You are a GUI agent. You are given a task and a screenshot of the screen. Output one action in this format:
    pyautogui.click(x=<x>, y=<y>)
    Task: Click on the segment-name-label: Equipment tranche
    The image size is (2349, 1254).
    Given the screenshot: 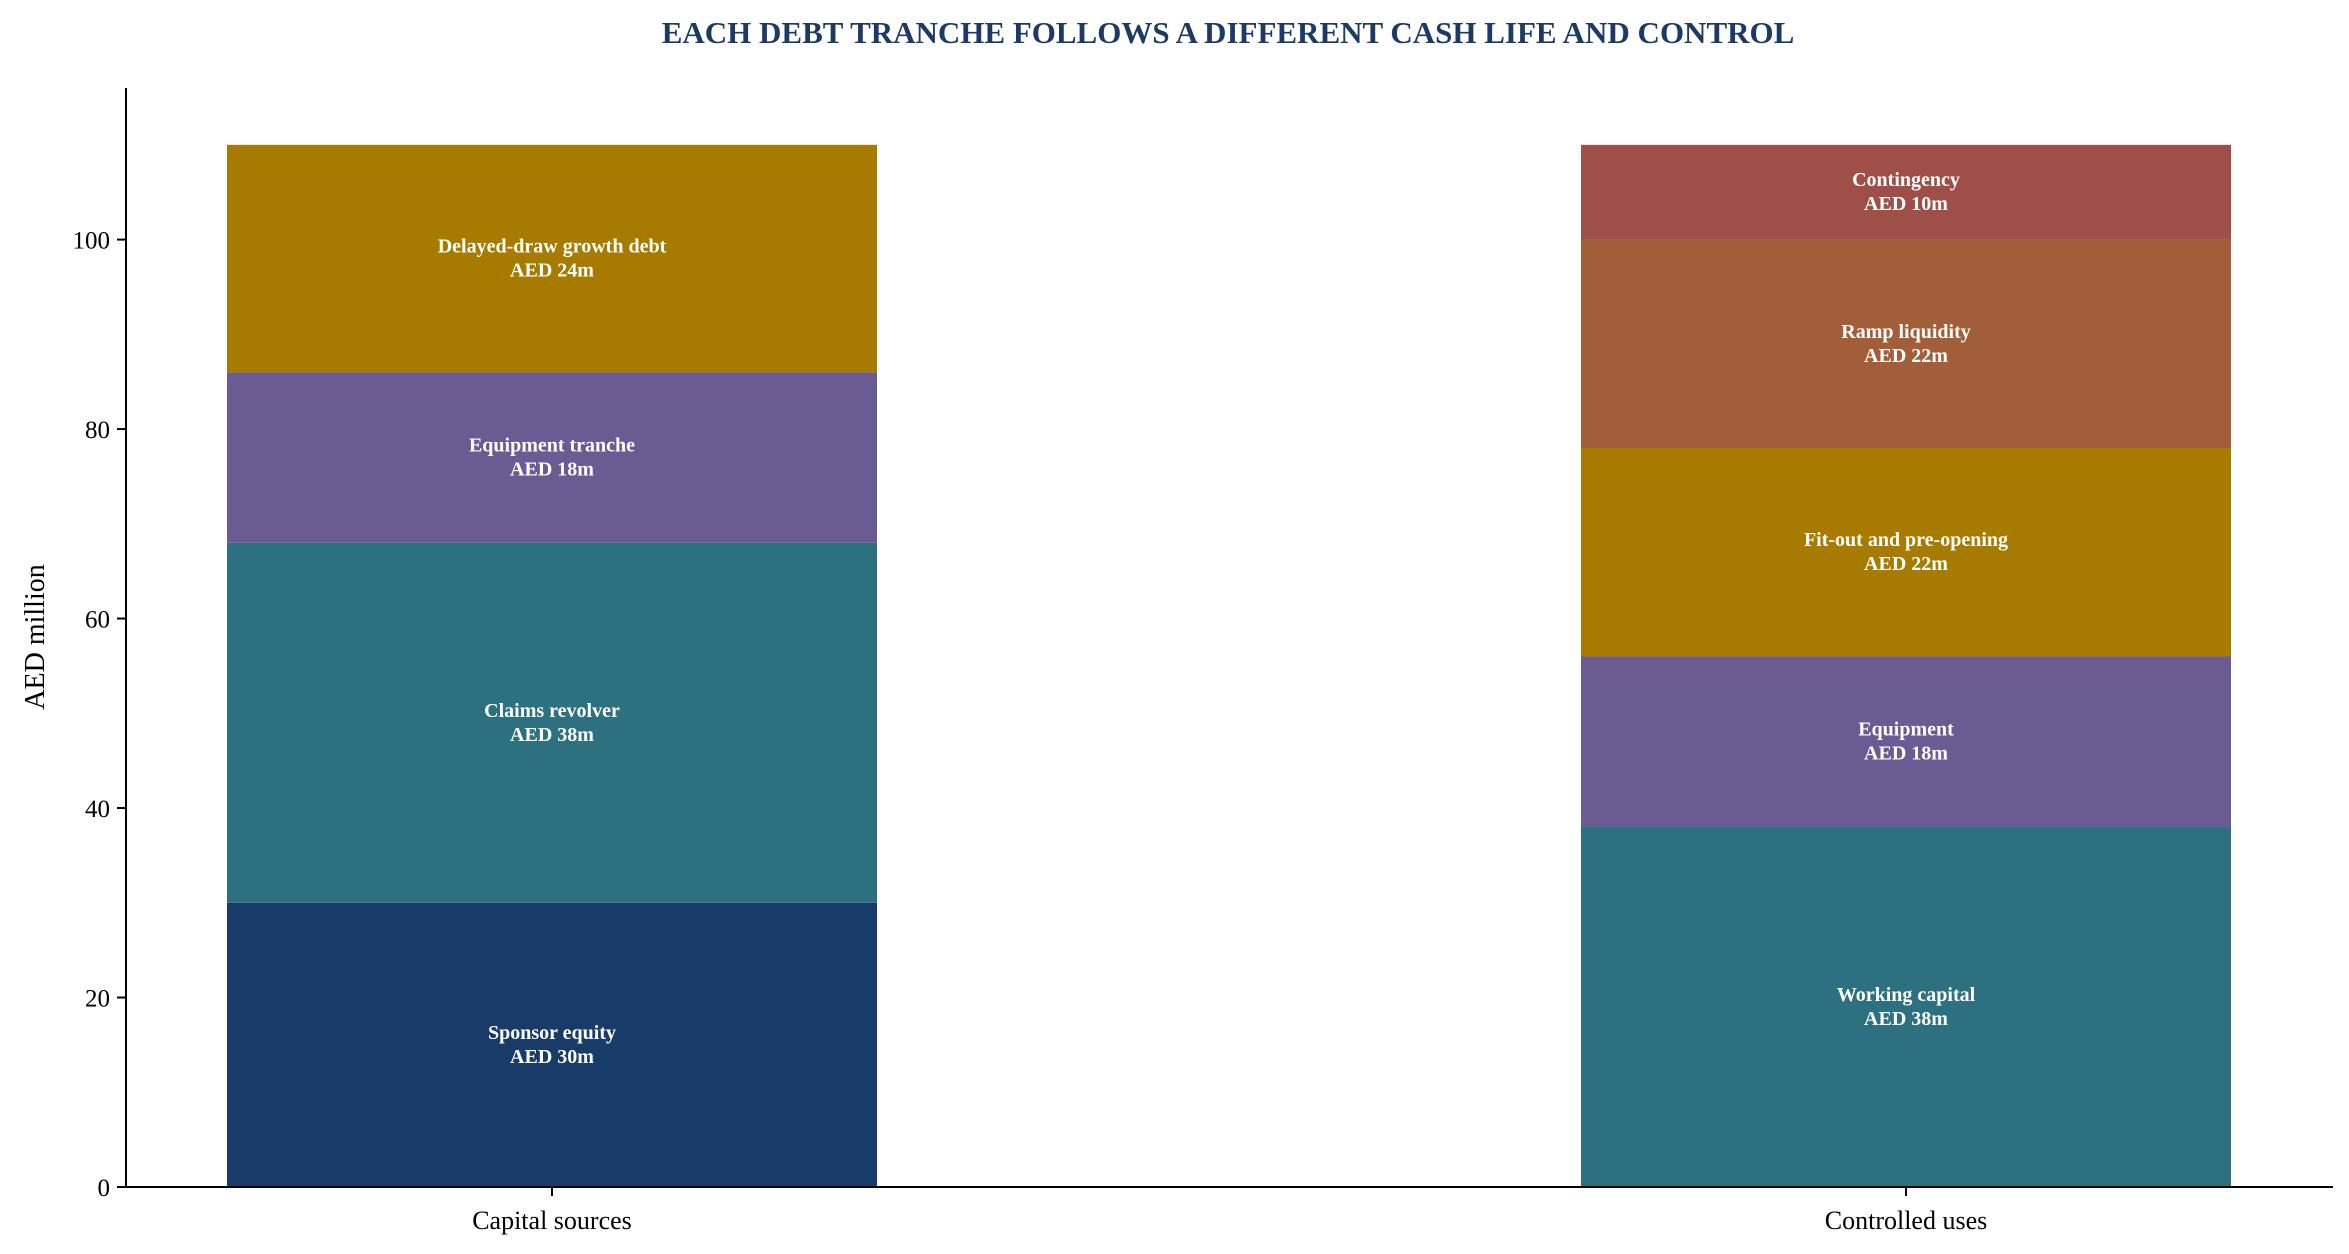 What is the action you would take?
    pyautogui.click(x=552, y=445)
    